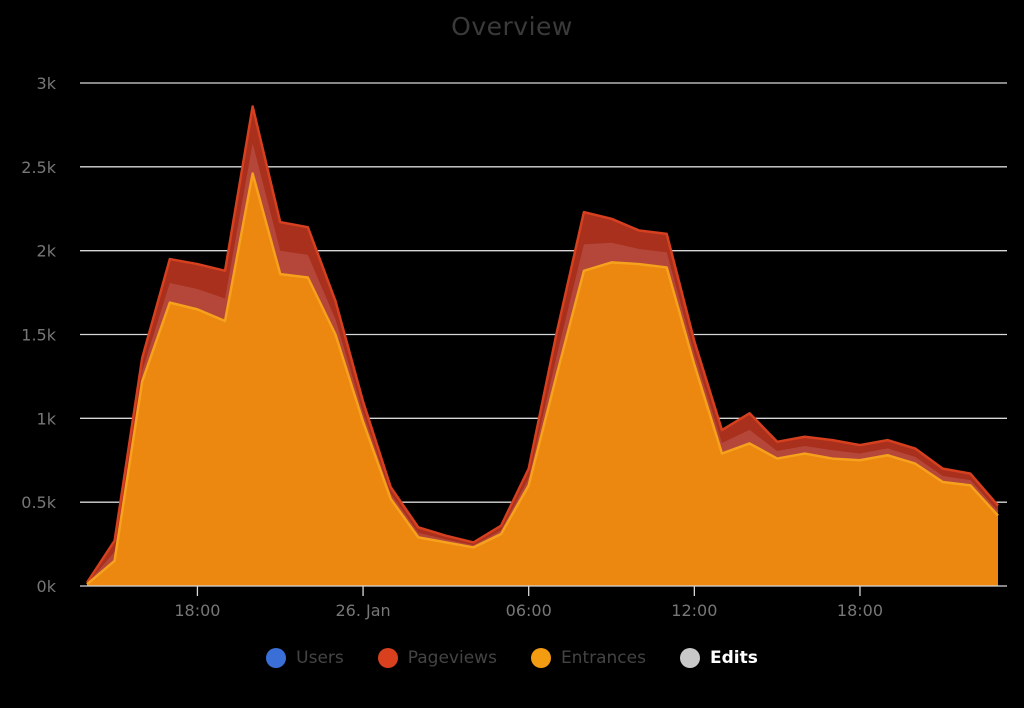 Image resolution: width=1024 pixels, height=708 pixels. What do you see at coordinates (529, 610) in the screenshot?
I see `x-tick-label: 06:00` at bounding box center [529, 610].